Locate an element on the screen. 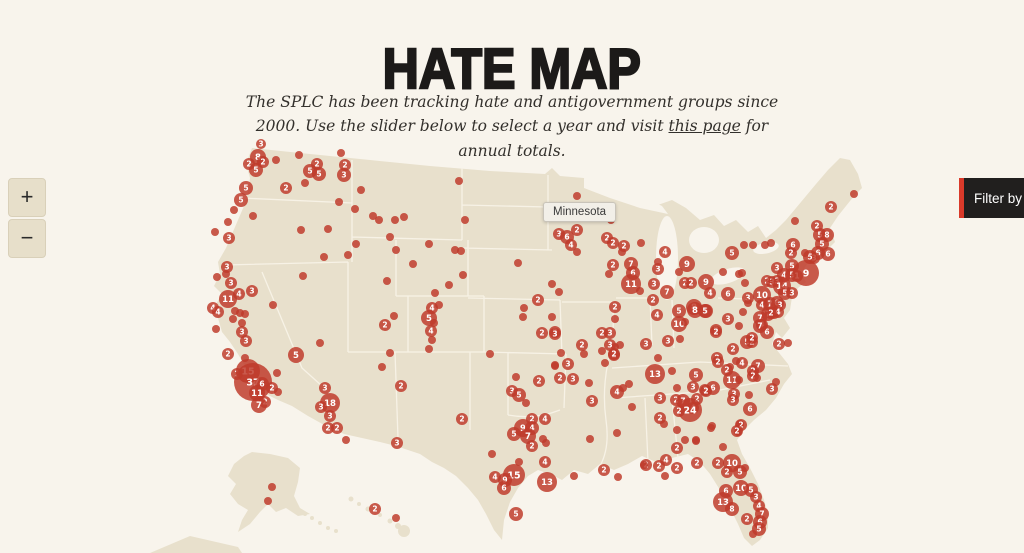 The width and height of the screenshot is (1024, 553). zoom-out-button: − is located at coordinates (27, 238).